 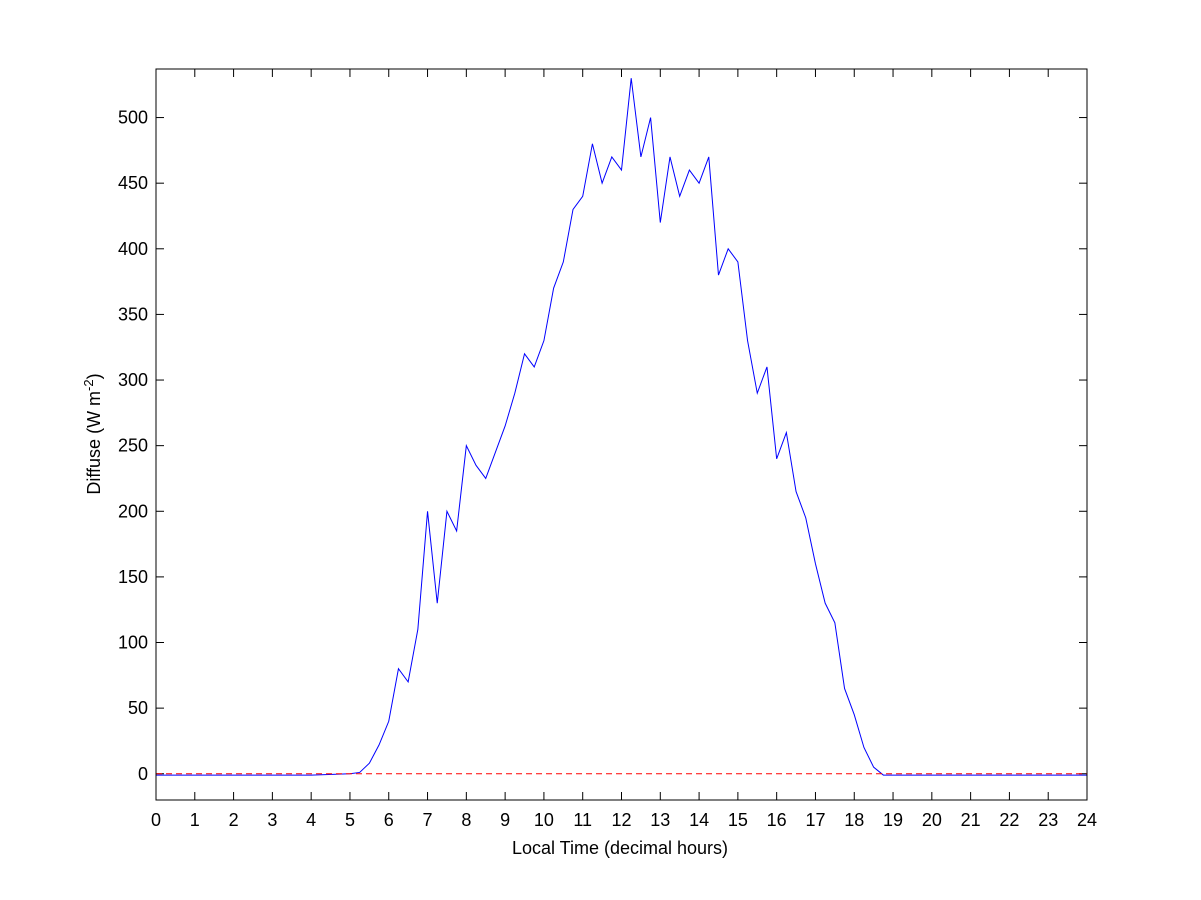 I want to click on y-tick-label: 400, so click(x=133, y=249).